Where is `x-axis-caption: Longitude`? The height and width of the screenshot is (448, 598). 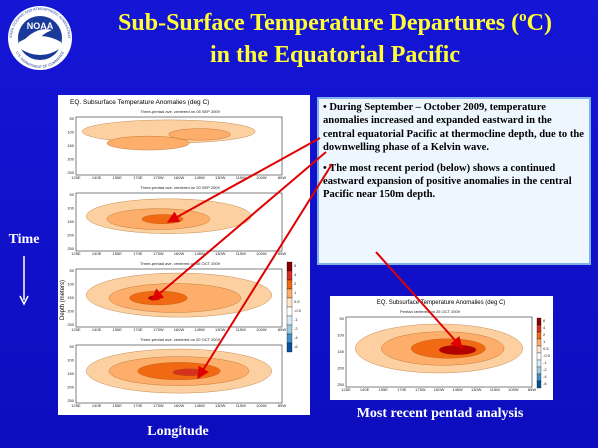
x-axis-caption: Longitude is located at coordinates (177, 431).